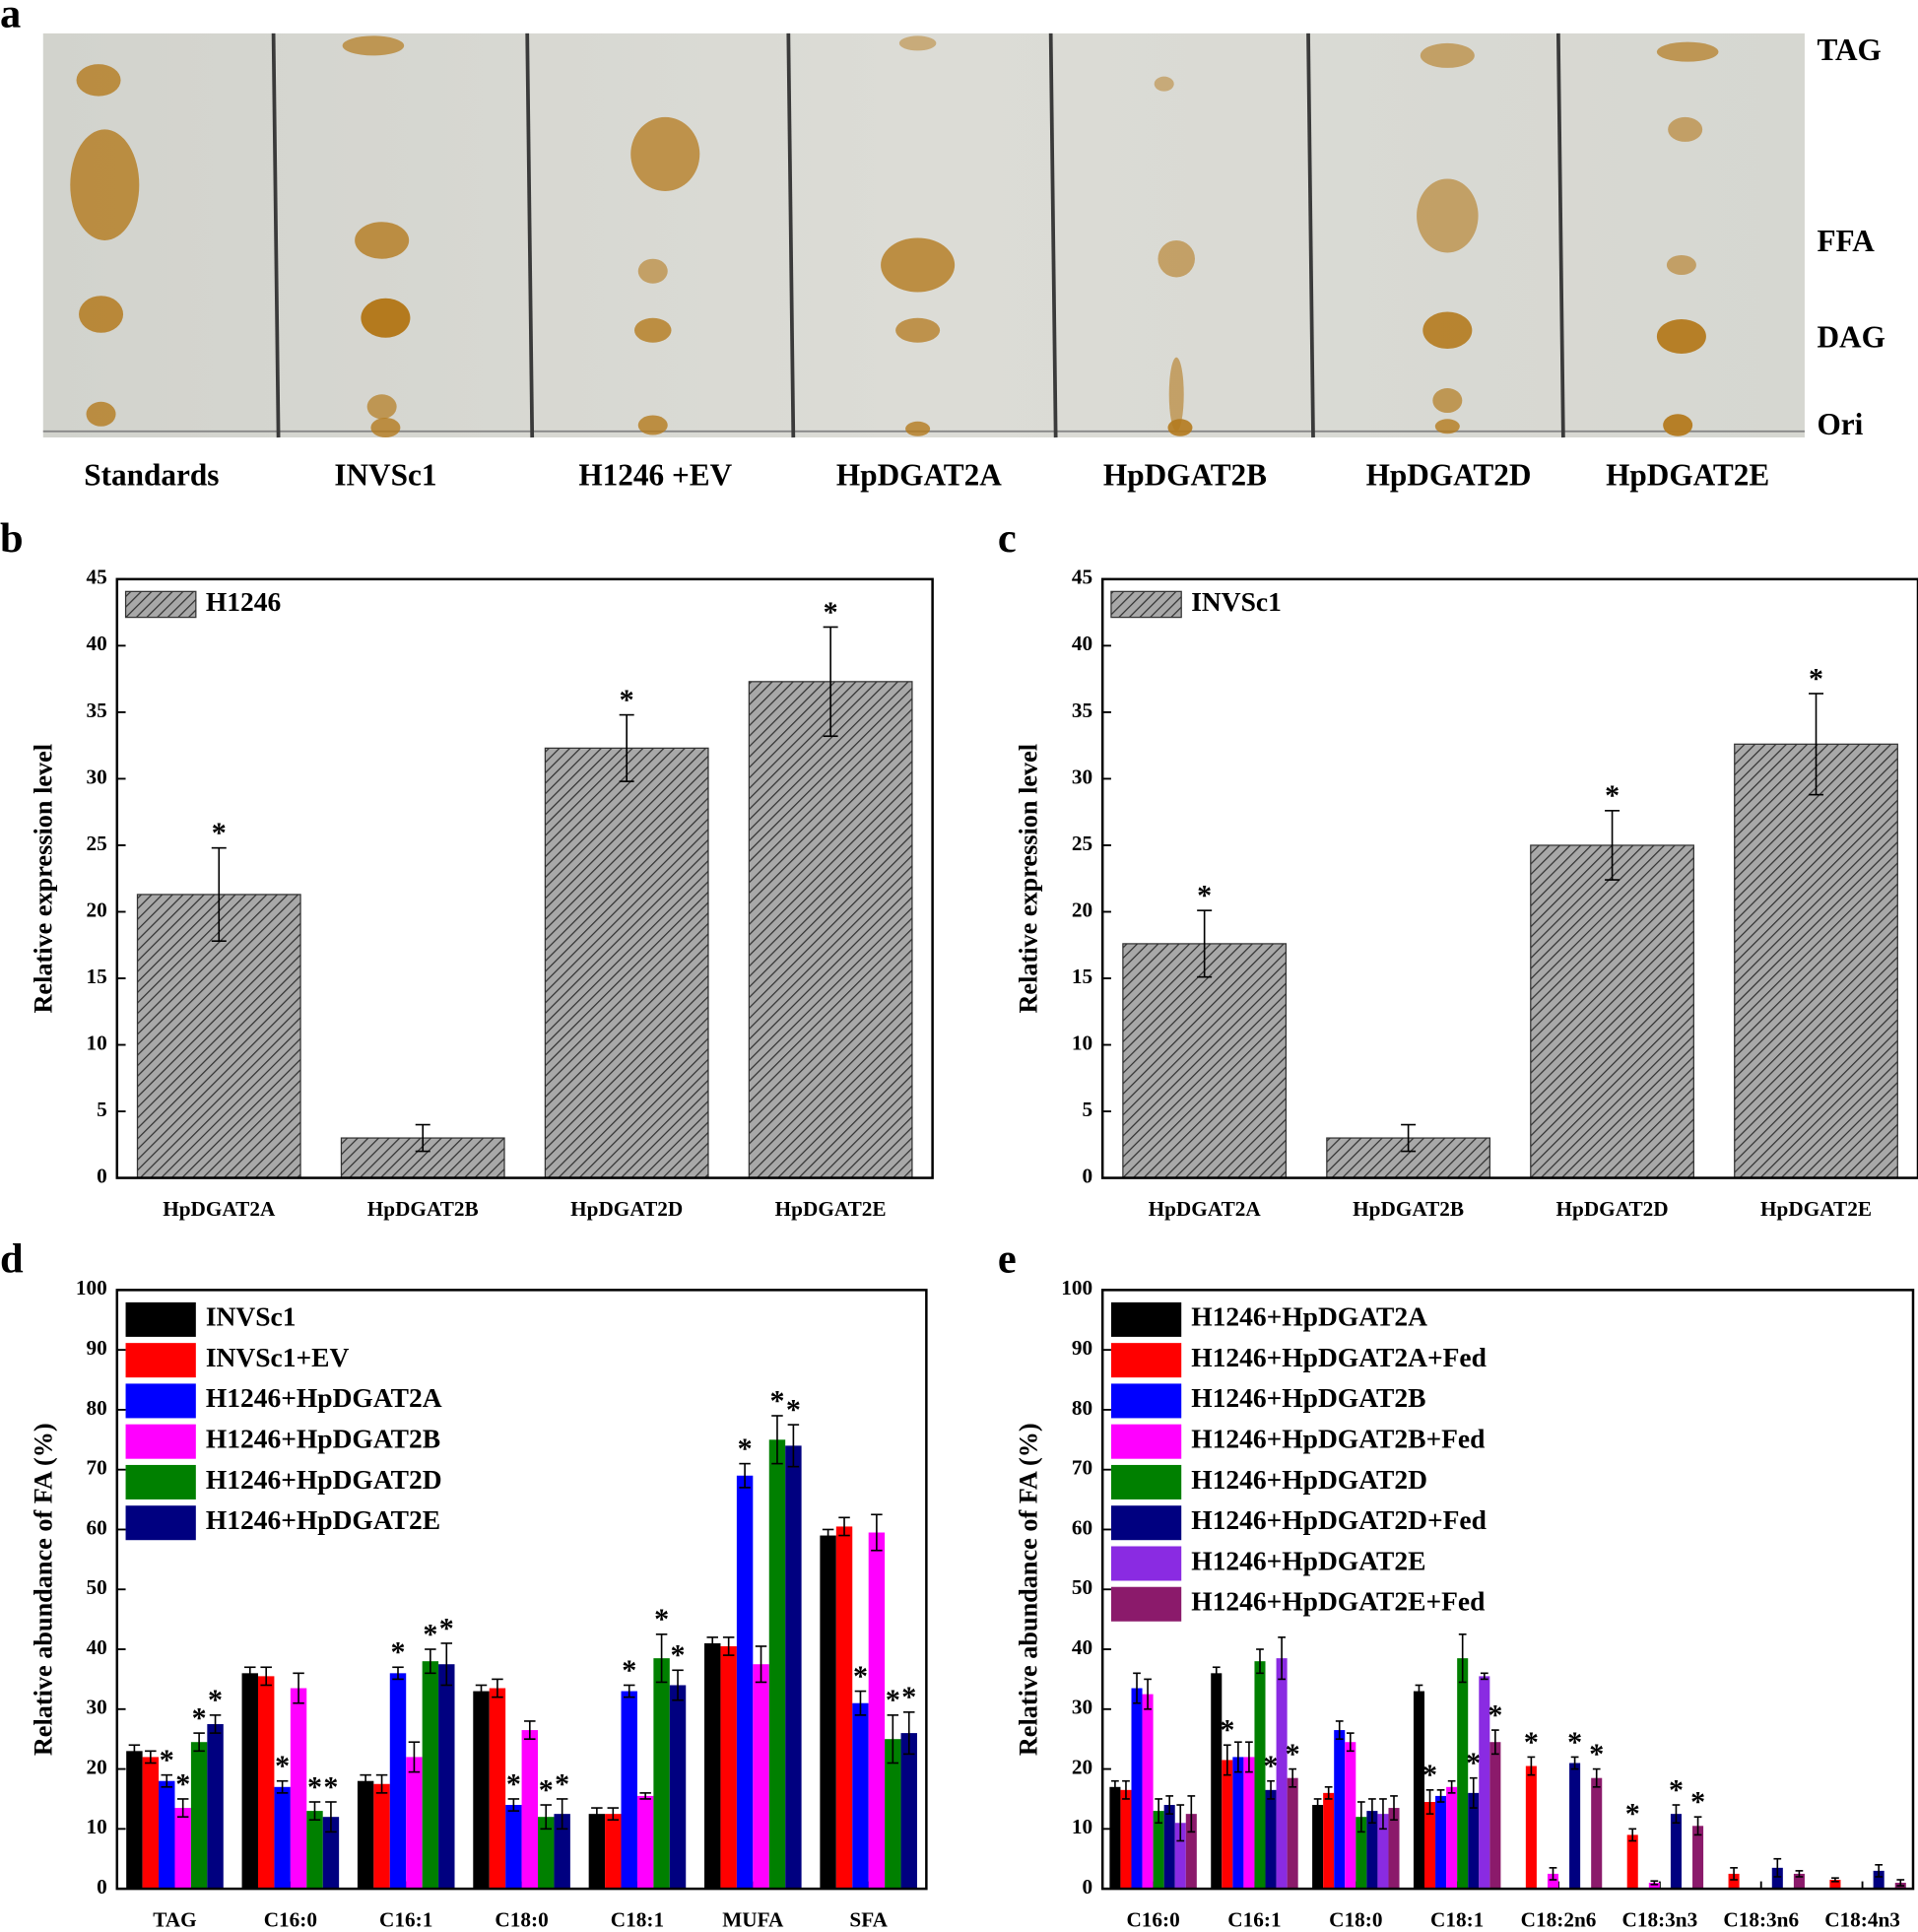 Image resolution: width=1918 pixels, height=1932 pixels. I want to click on y-tick-label: 100, so click(91, 1287).